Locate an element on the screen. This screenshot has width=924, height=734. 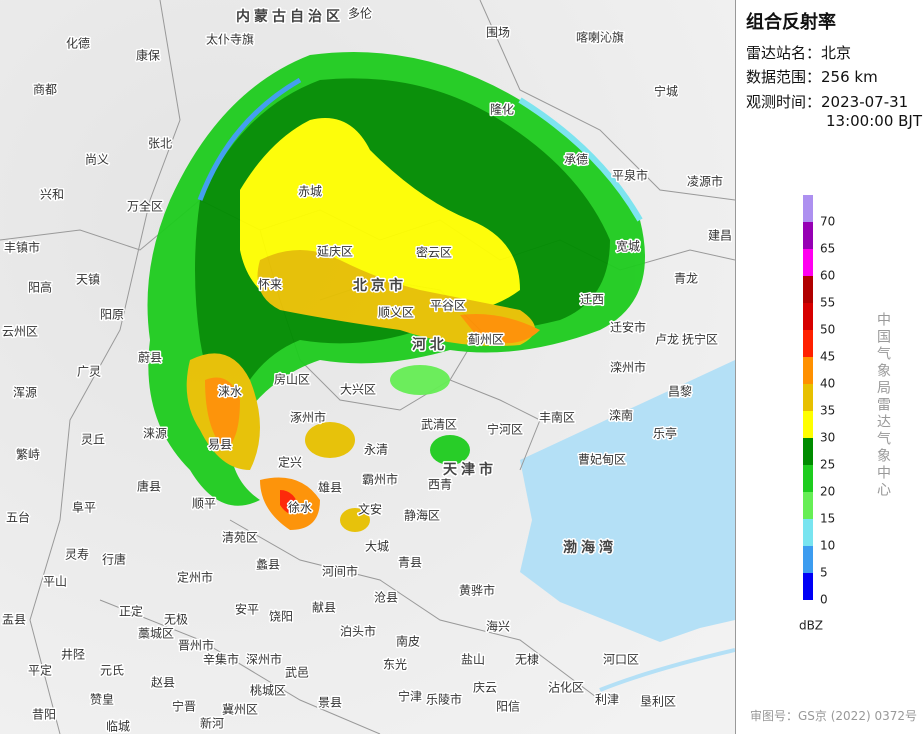
place-label: 滦南 is located at coordinates (621, 415).